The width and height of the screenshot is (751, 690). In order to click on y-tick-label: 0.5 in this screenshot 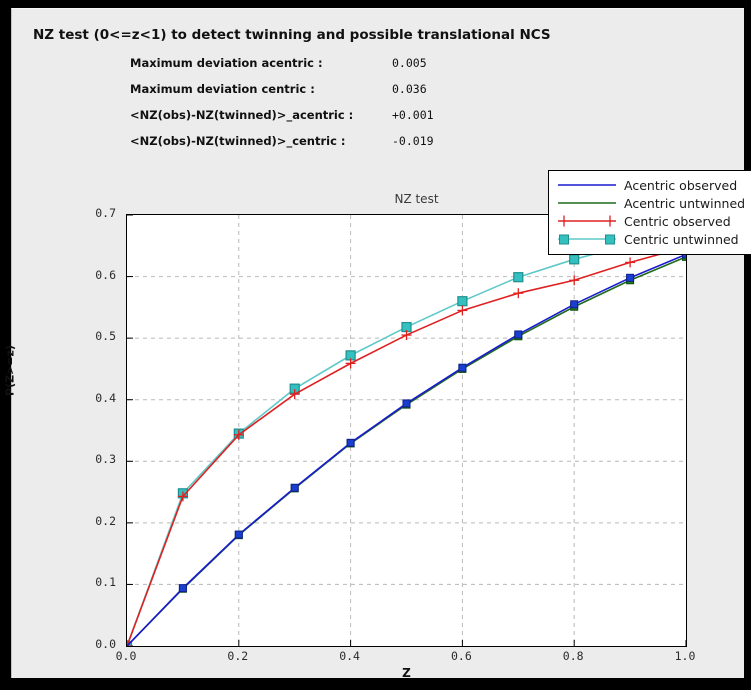, I will do `click(105, 336)`.